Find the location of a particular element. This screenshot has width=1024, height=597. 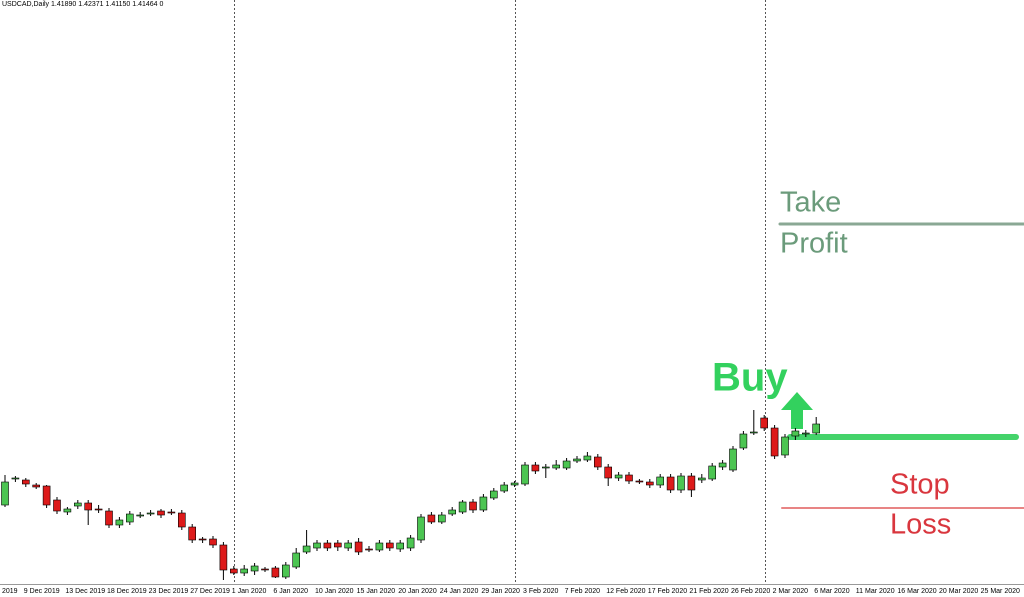

x-tick-label: 20 Jan 2020 is located at coordinates (417, 591).